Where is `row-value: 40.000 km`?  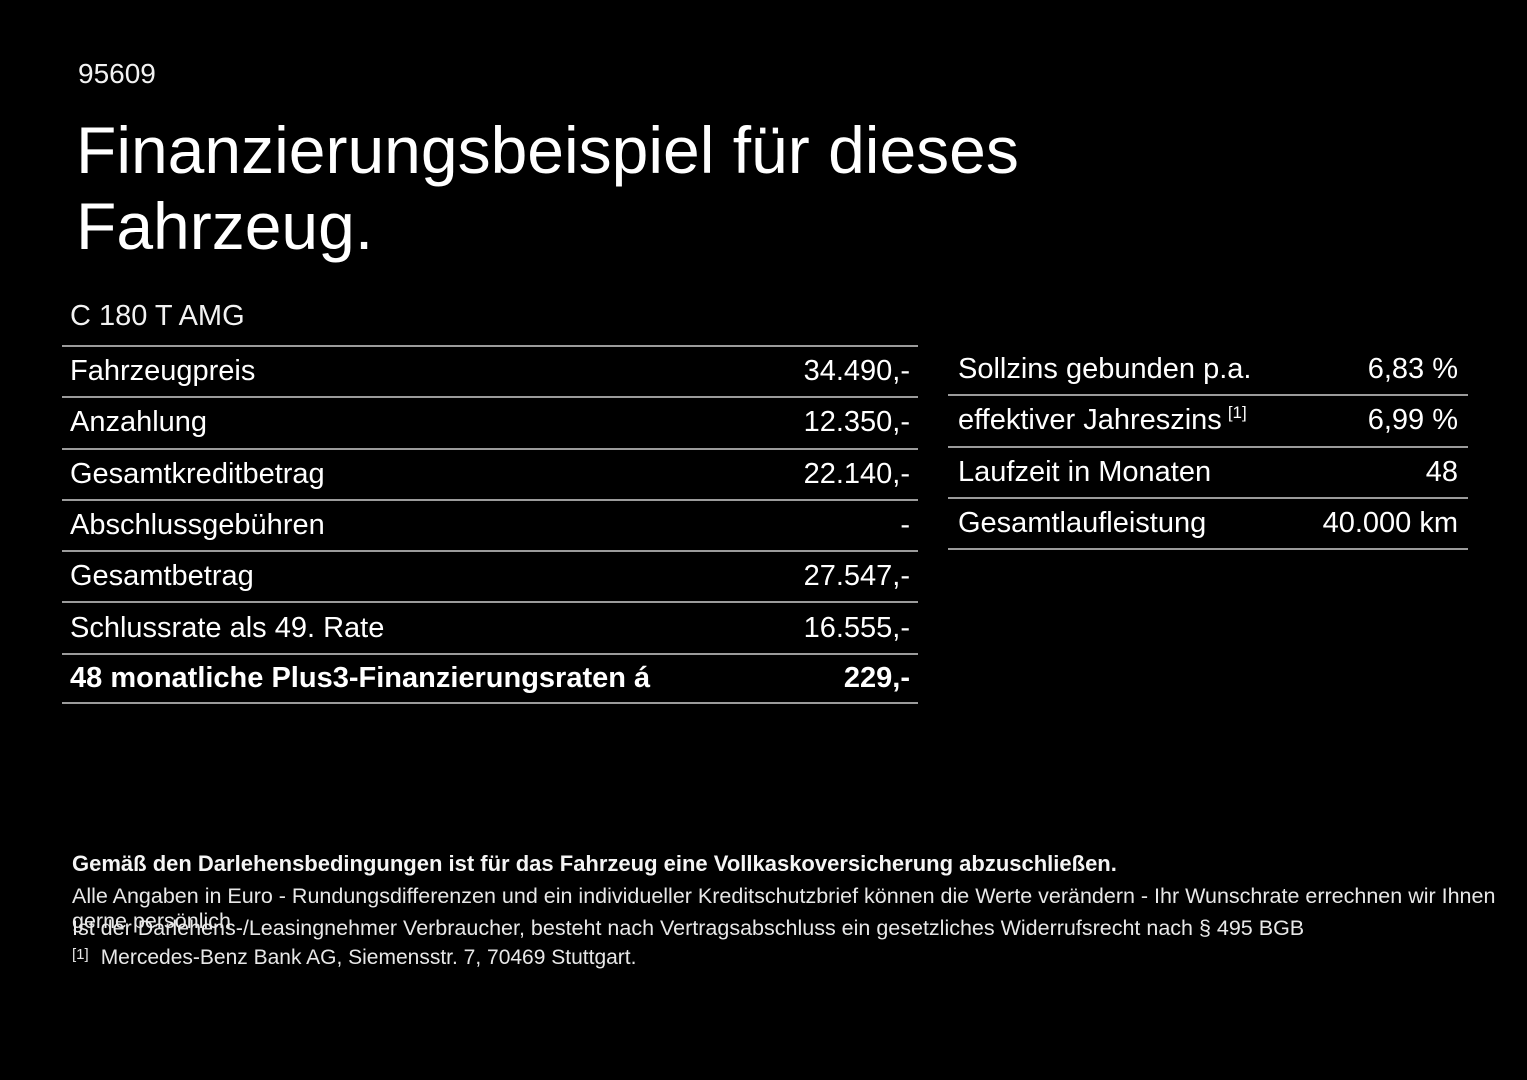
row-value: 40.000 km is located at coordinates (1390, 523).